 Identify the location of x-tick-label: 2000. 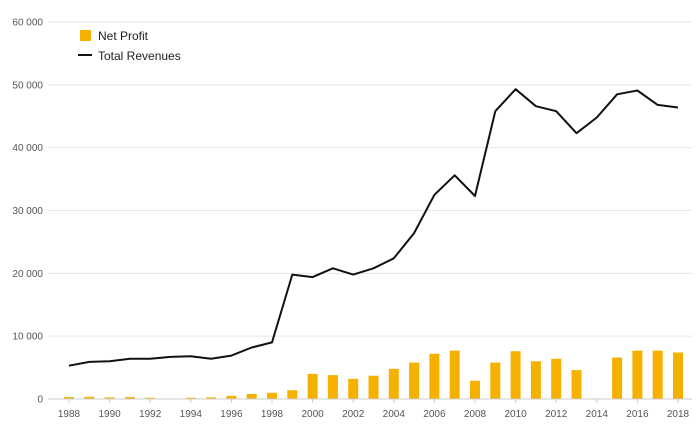
(312, 414).